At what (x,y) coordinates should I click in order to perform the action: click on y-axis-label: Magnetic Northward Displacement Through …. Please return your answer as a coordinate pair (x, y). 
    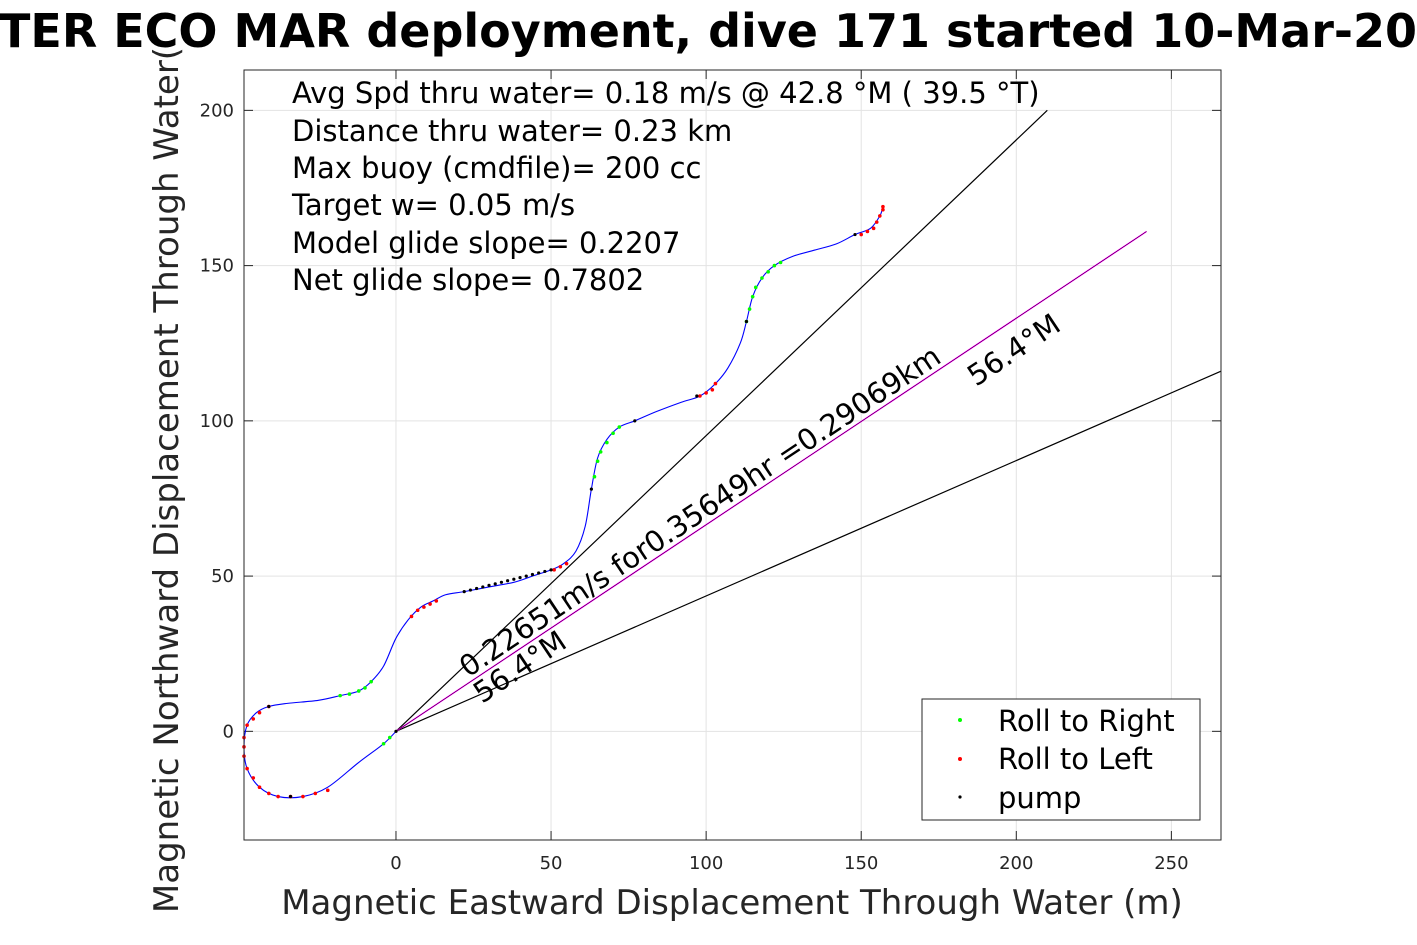
    Looking at the image, I should click on (167, 480).